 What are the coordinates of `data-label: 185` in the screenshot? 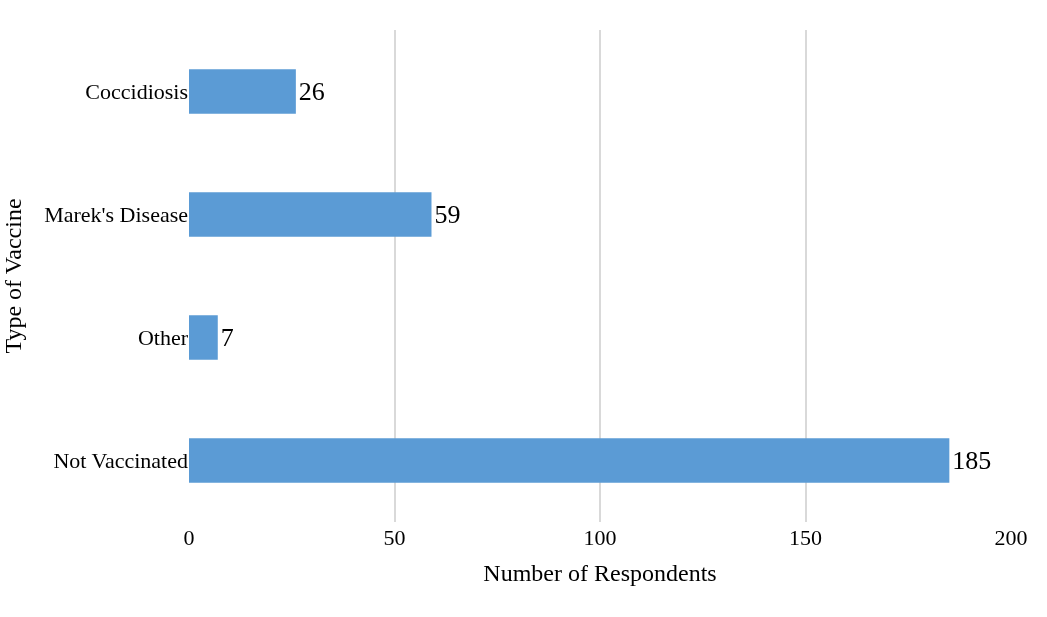 It's located at (972, 460).